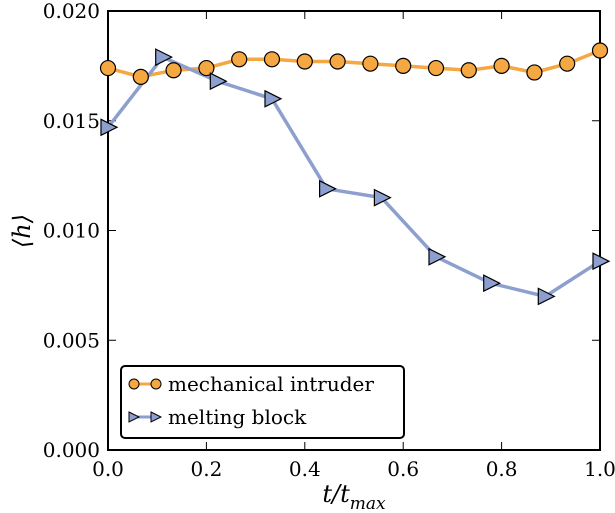 The height and width of the screenshot is (513, 615). What do you see at coordinates (134, 417) in the screenshot?
I see `legend-marker-melting-block` at bounding box center [134, 417].